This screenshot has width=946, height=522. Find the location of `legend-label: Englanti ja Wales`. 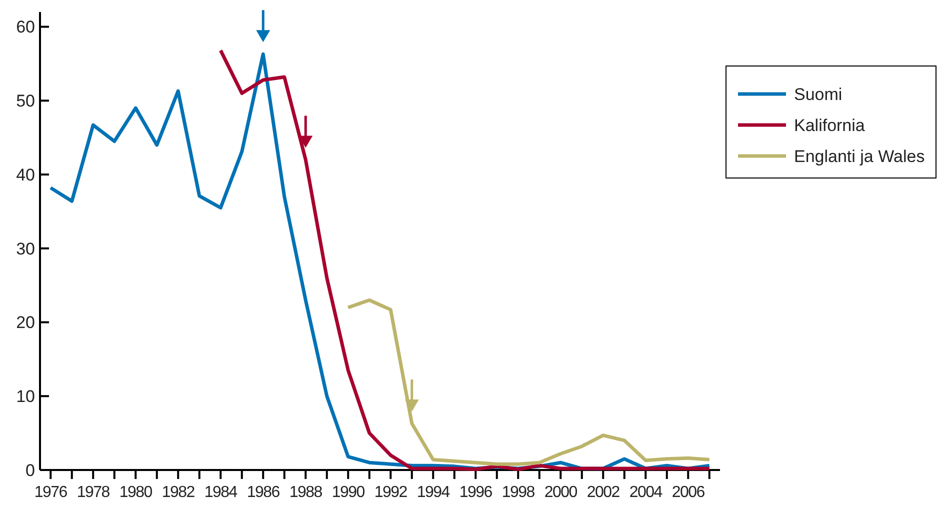

legend-label: Englanti ja Wales is located at coordinates (859, 156).